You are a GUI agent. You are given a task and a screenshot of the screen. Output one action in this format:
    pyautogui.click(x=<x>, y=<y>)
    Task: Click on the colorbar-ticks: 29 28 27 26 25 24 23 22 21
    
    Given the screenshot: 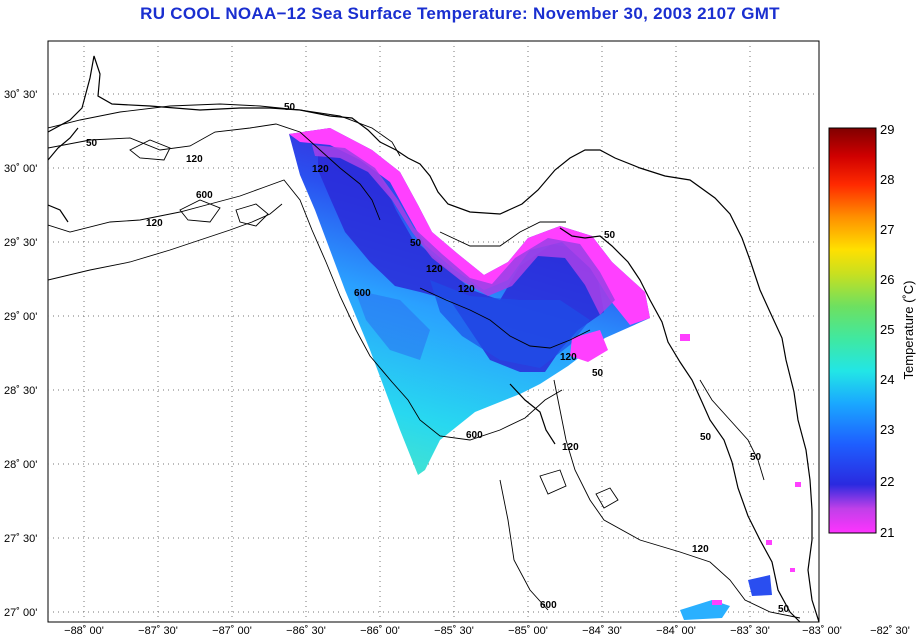 What is the action you would take?
    pyautogui.click(x=887, y=331)
    